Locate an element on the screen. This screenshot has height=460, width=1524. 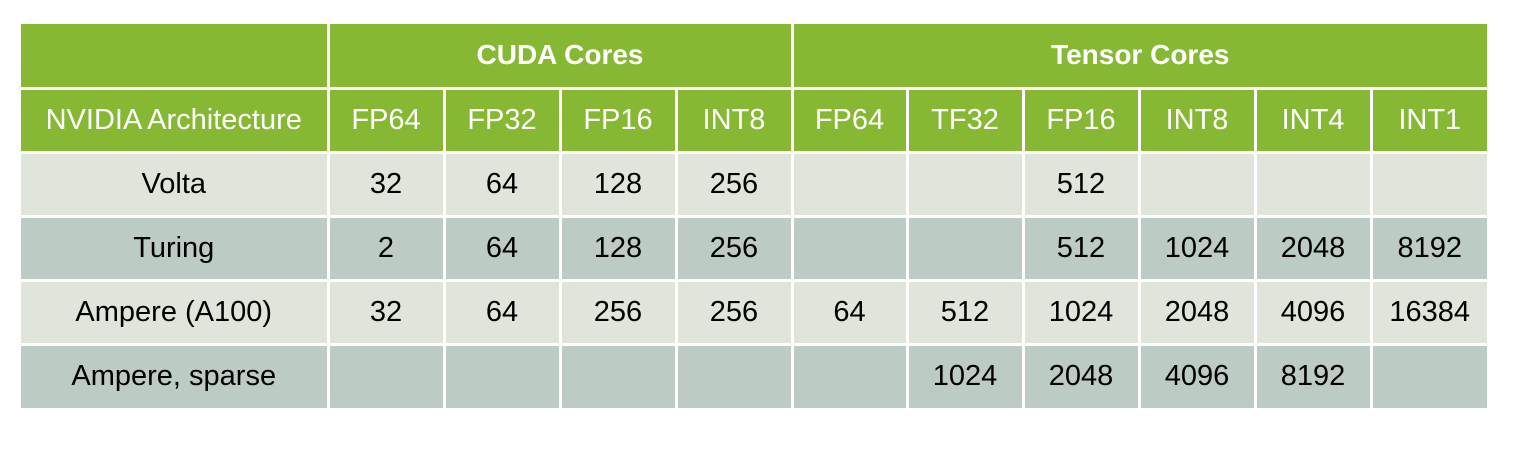
column-header-cuda-int8: INT8 is located at coordinates (734, 120).